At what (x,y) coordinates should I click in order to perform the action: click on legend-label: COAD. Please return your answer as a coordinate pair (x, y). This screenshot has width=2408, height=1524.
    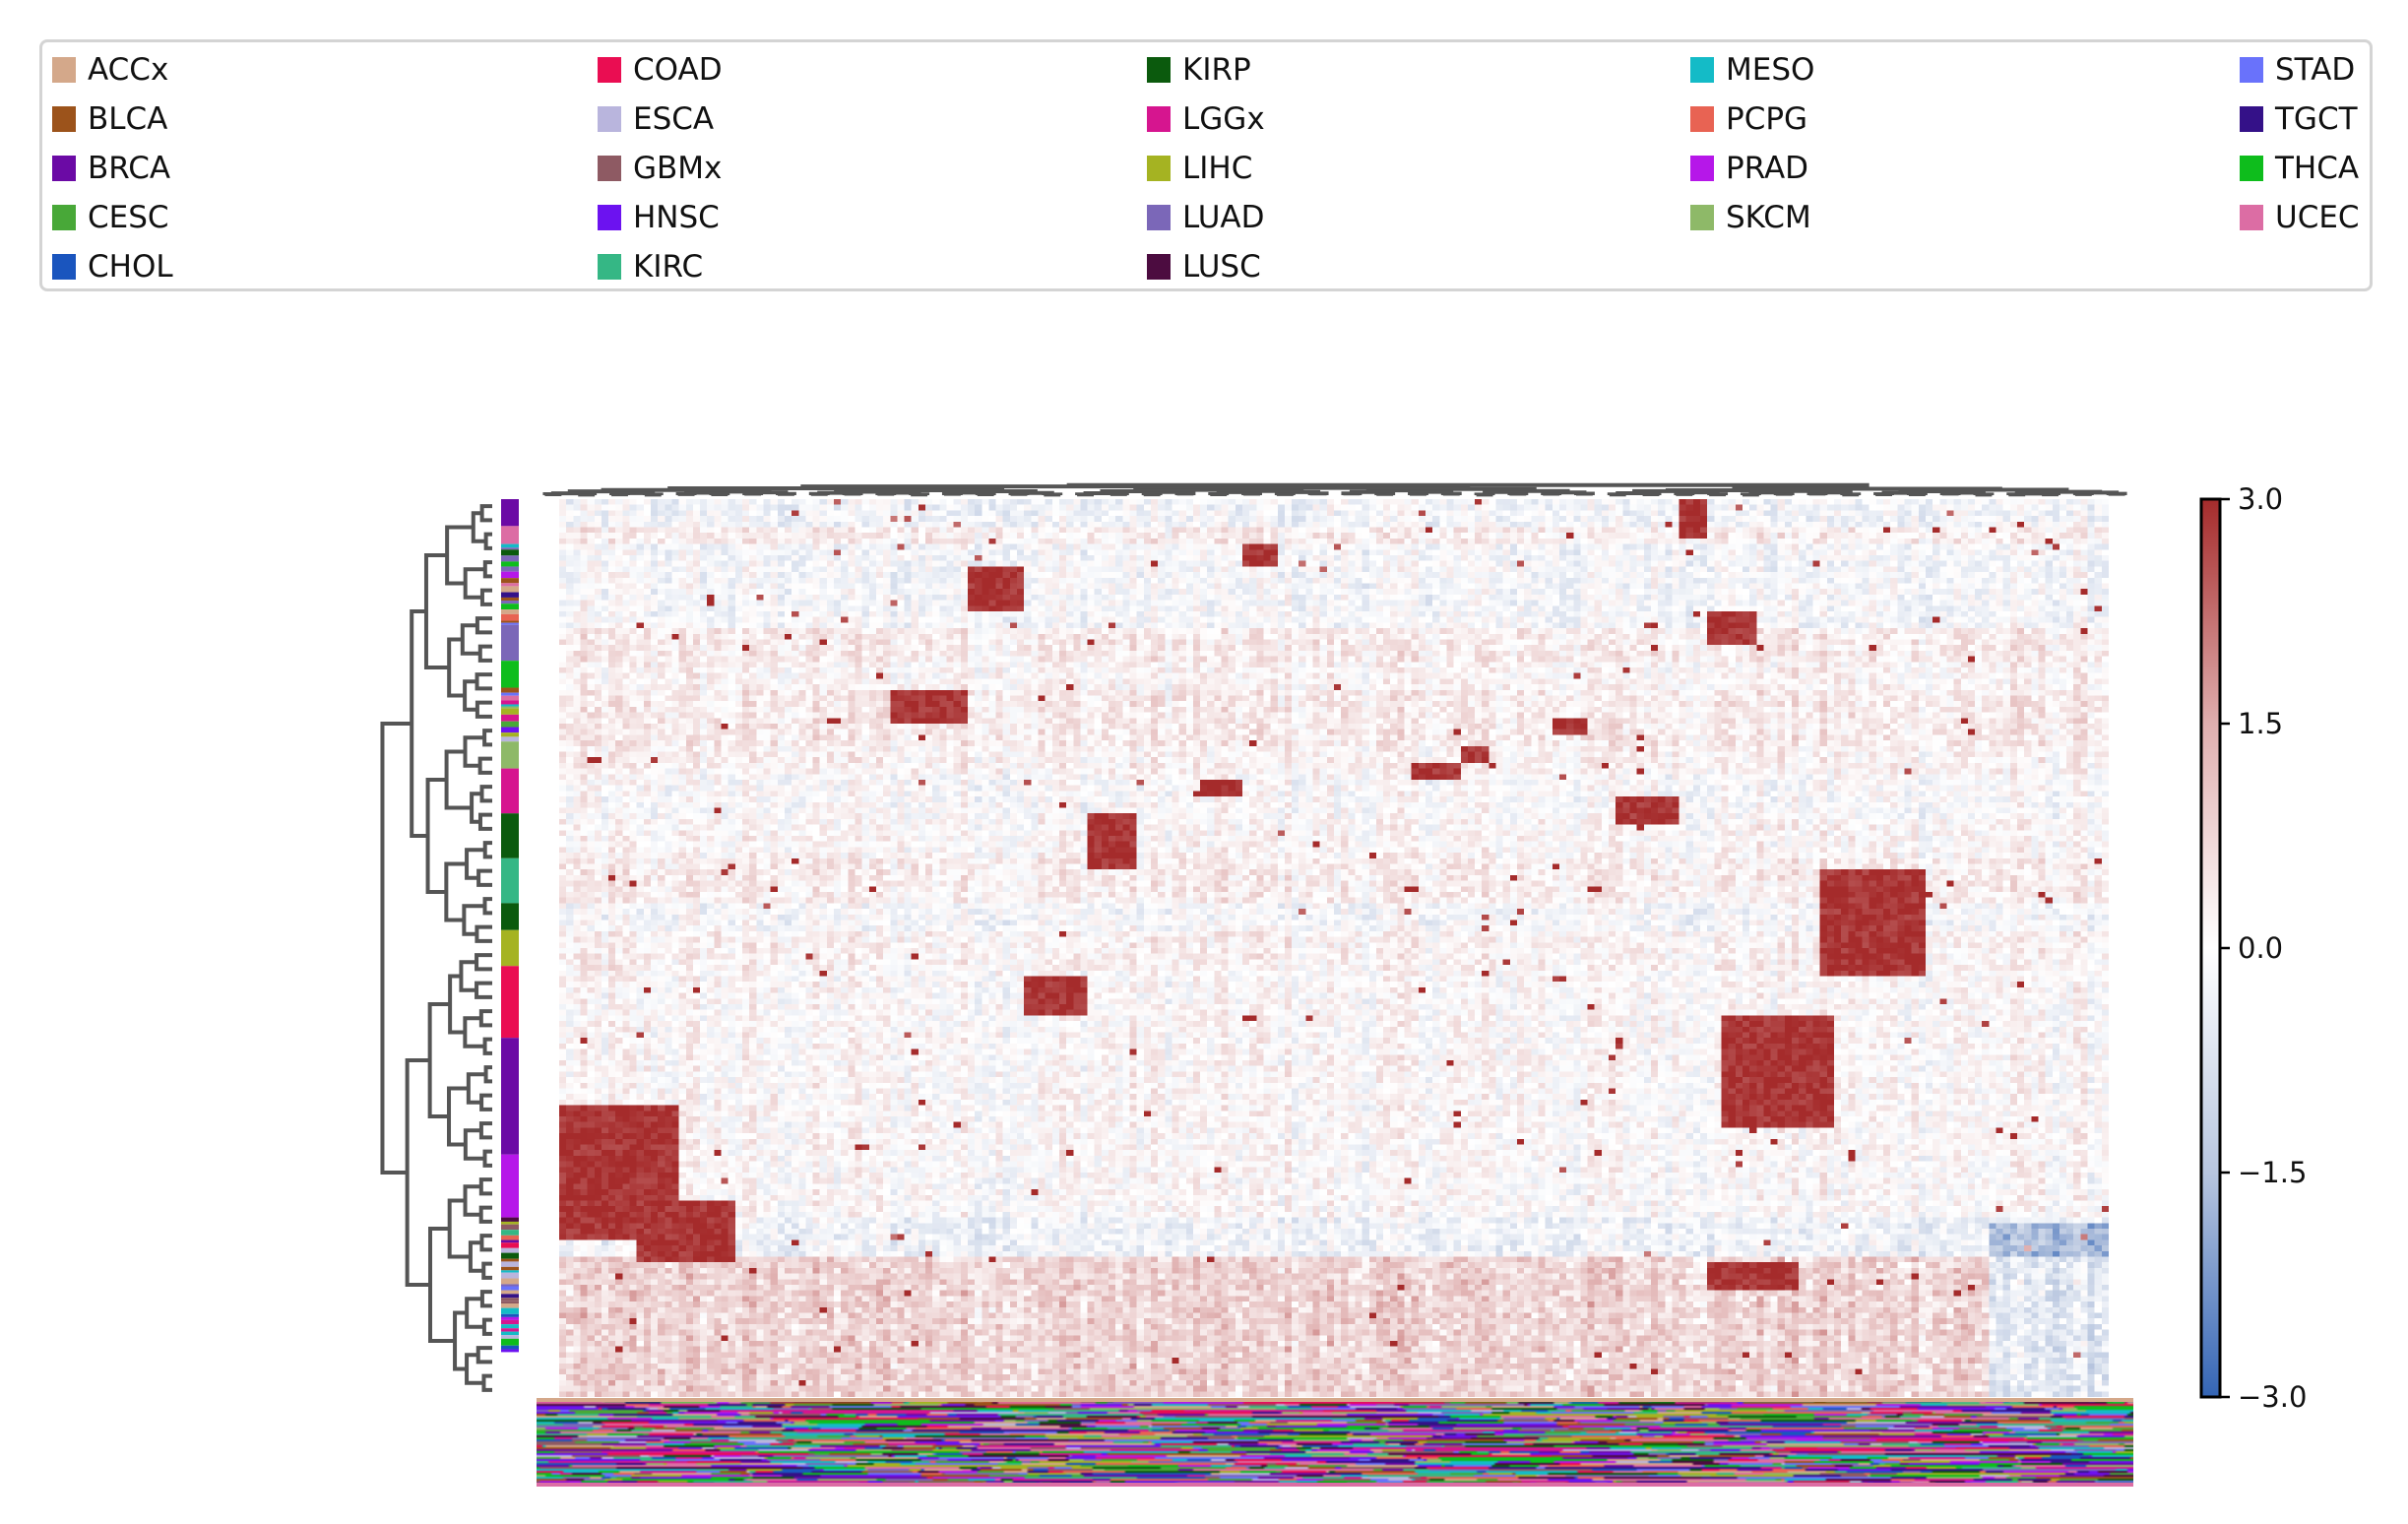
    Looking at the image, I should click on (678, 70).